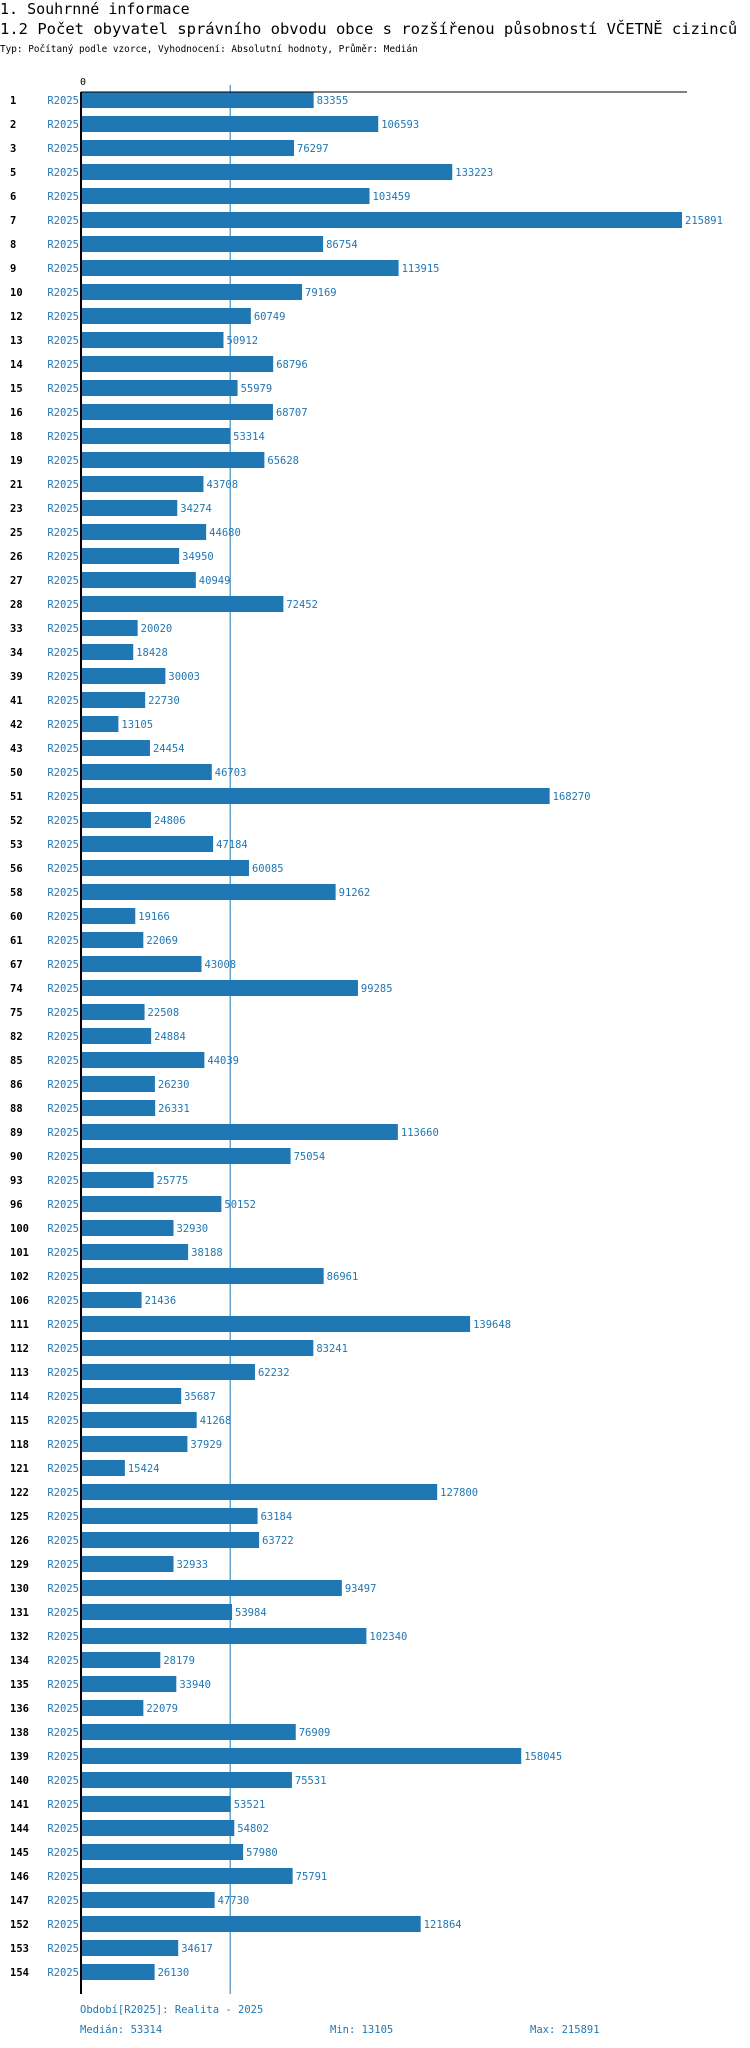  I want to click on value-label: 19166, so click(154, 917).